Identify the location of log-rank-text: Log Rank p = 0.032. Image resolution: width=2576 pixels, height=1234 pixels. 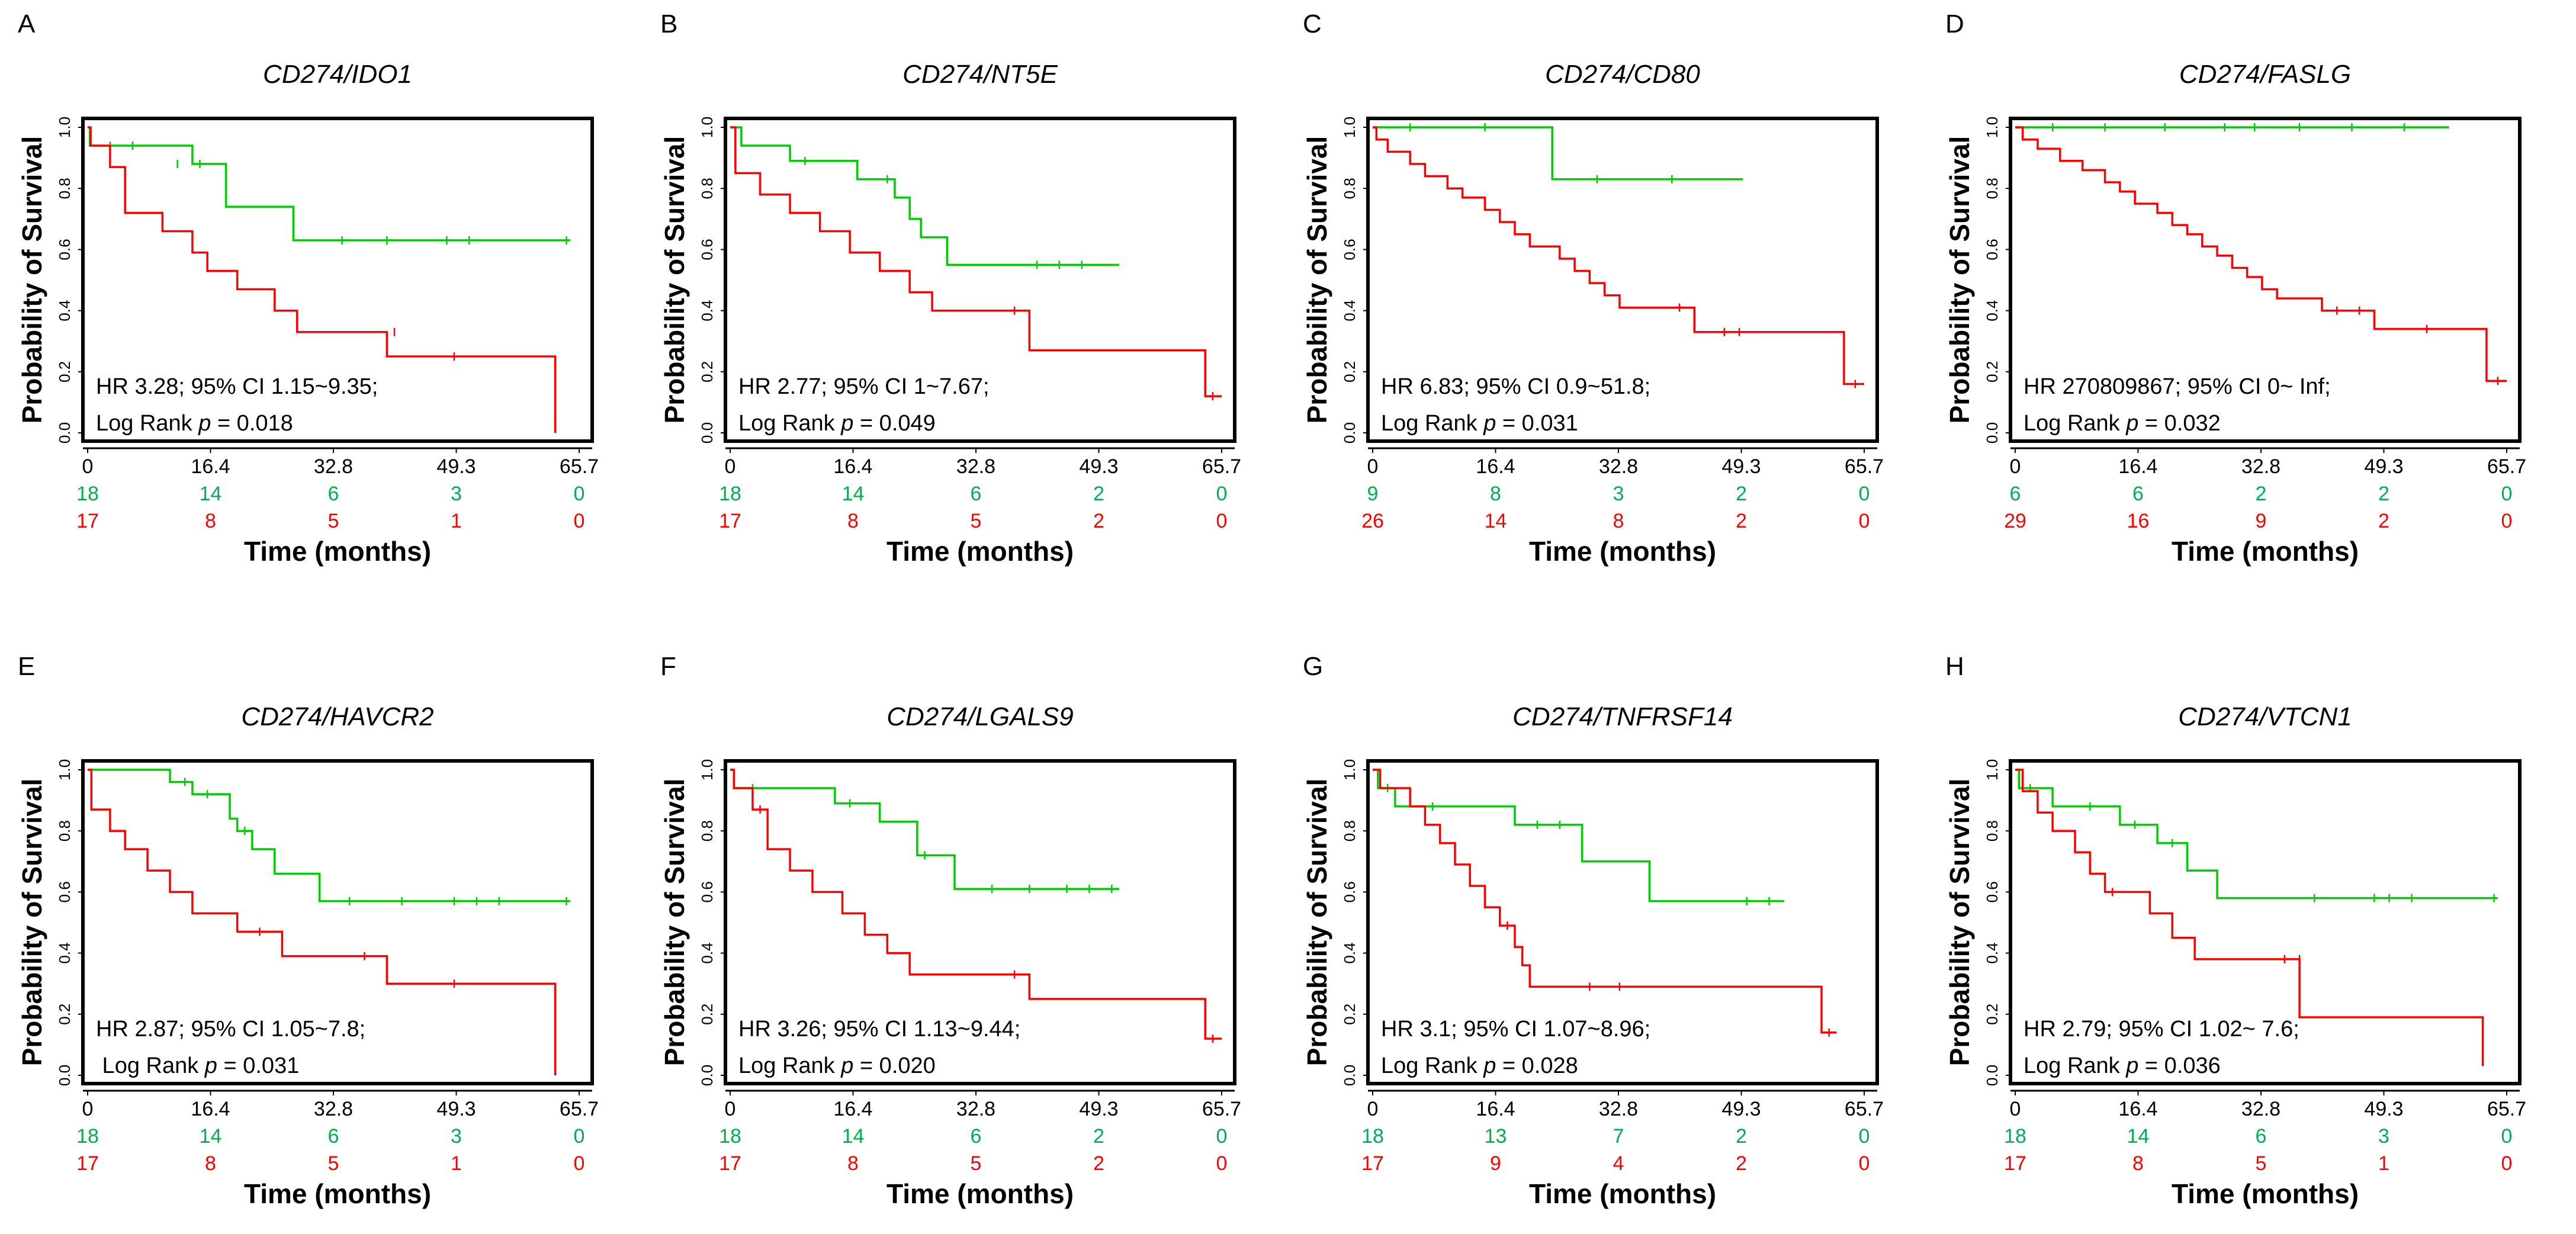
(2122, 423).